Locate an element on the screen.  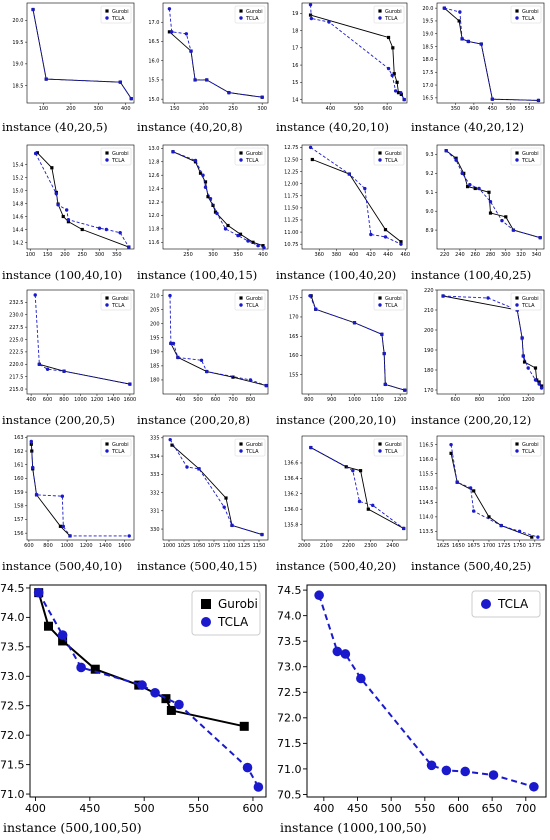
y-tick-label: 17.5 is located at coordinates (427, 73).